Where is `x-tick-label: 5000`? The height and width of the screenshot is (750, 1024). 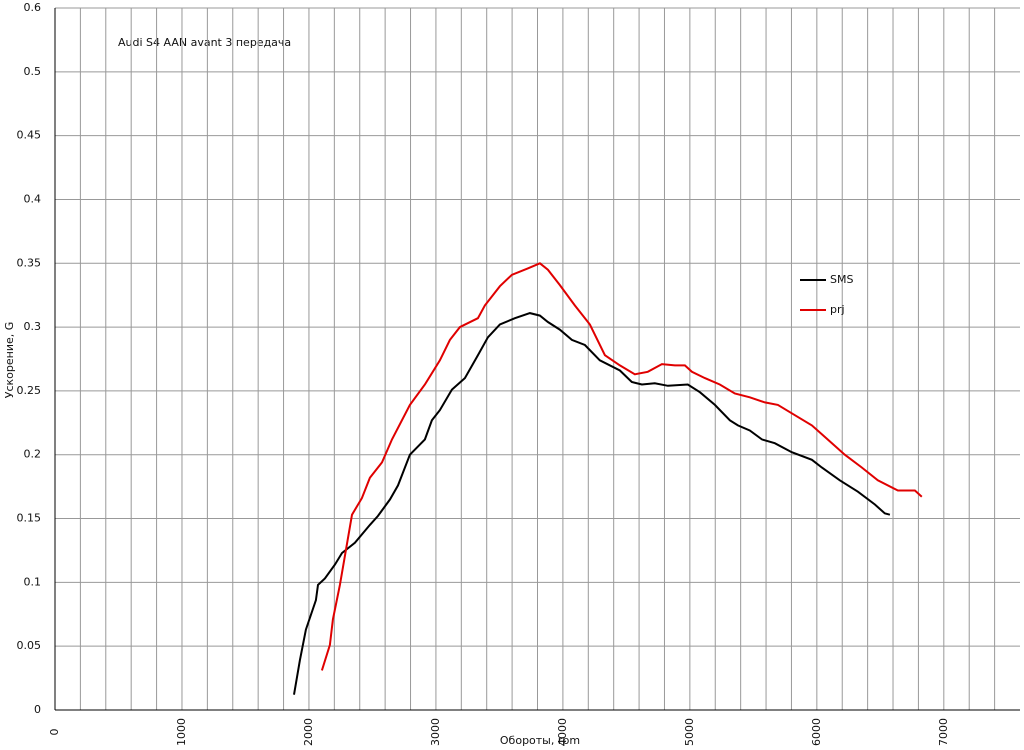
x-tick-label: 5000 is located at coordinates (689, 732).